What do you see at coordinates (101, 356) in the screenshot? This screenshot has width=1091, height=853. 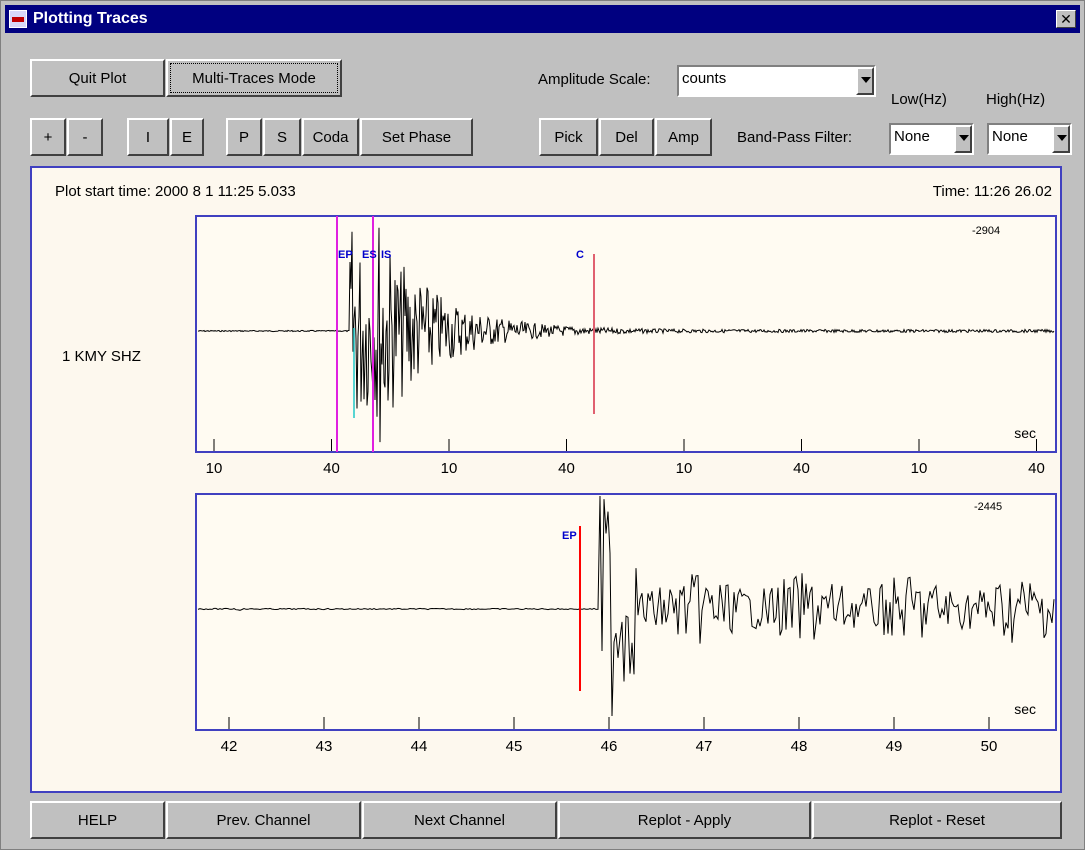 I see `trace-label: 1 KMY SHZ` at bounding box center [101, 356].